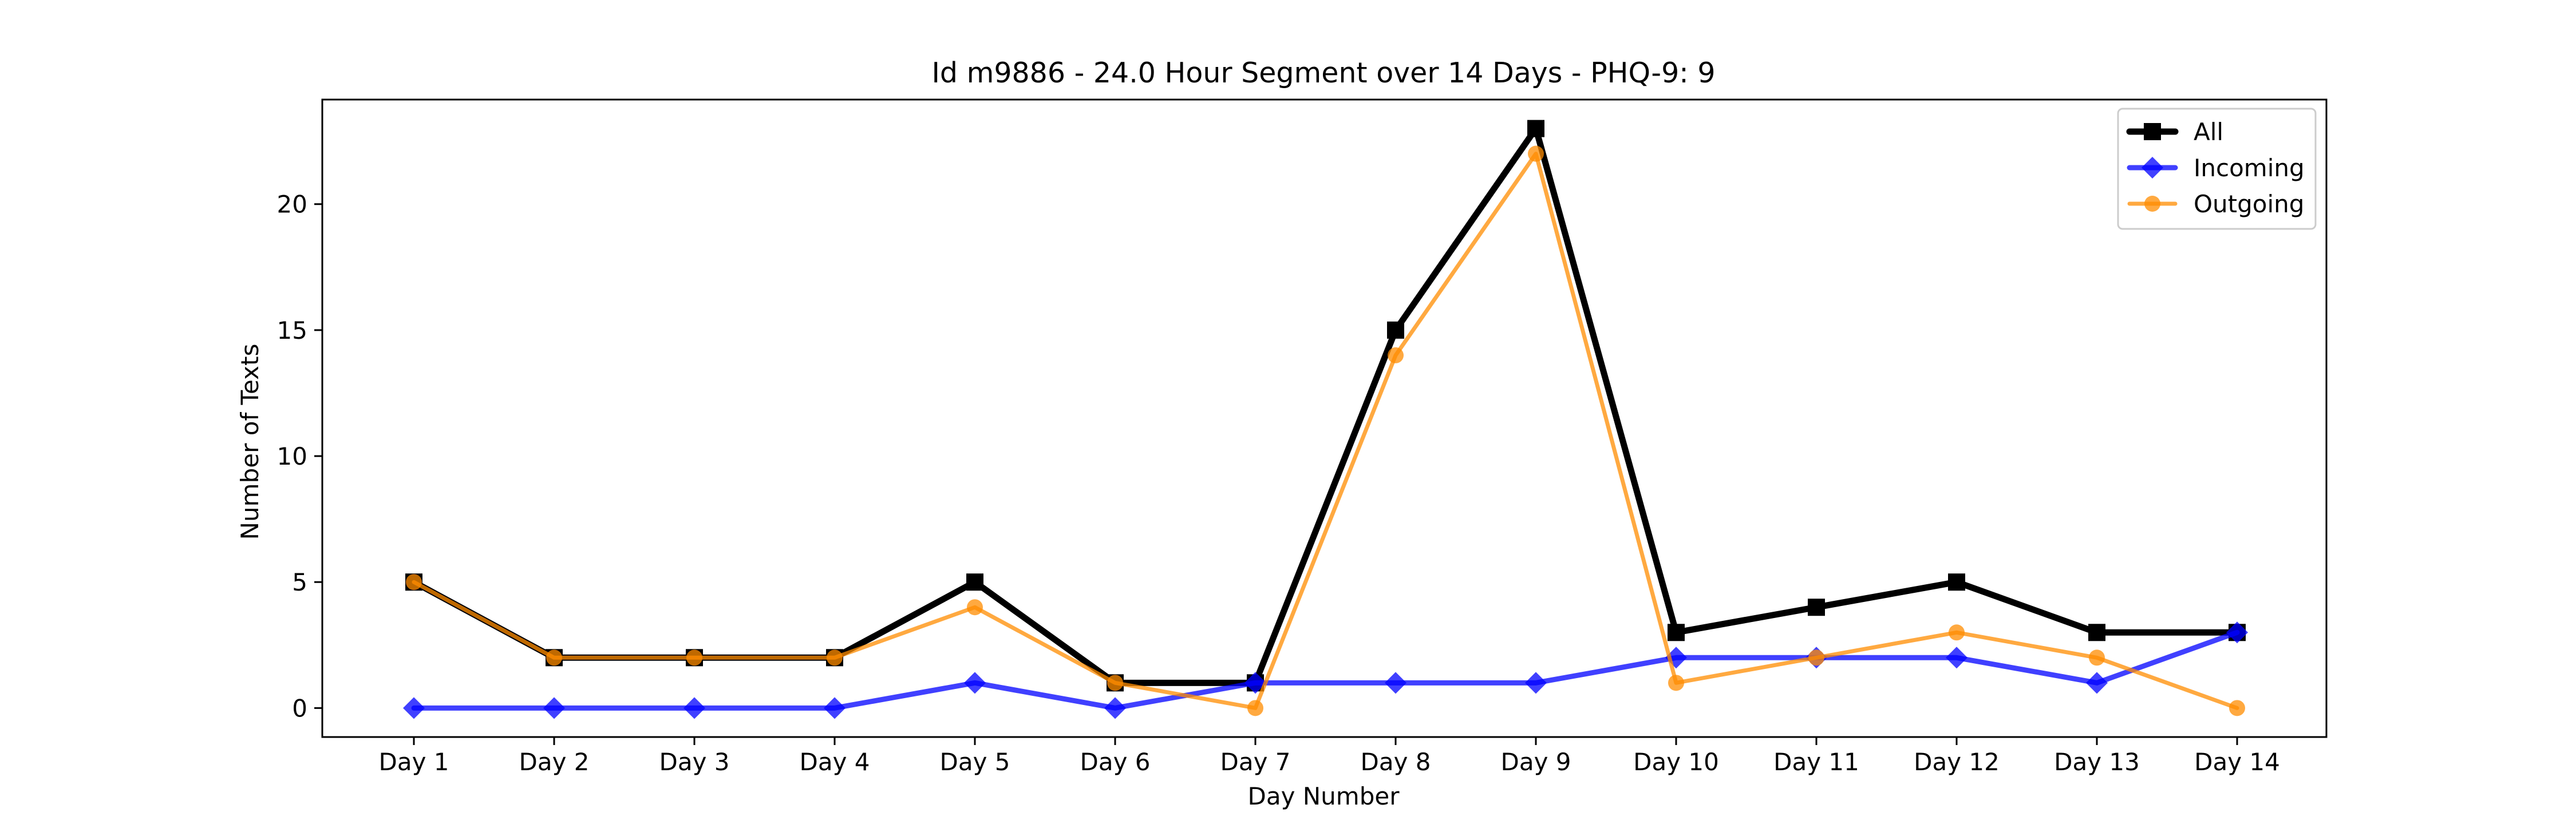  I want to click on x-tick-label: Day 3, so click(694, 762).